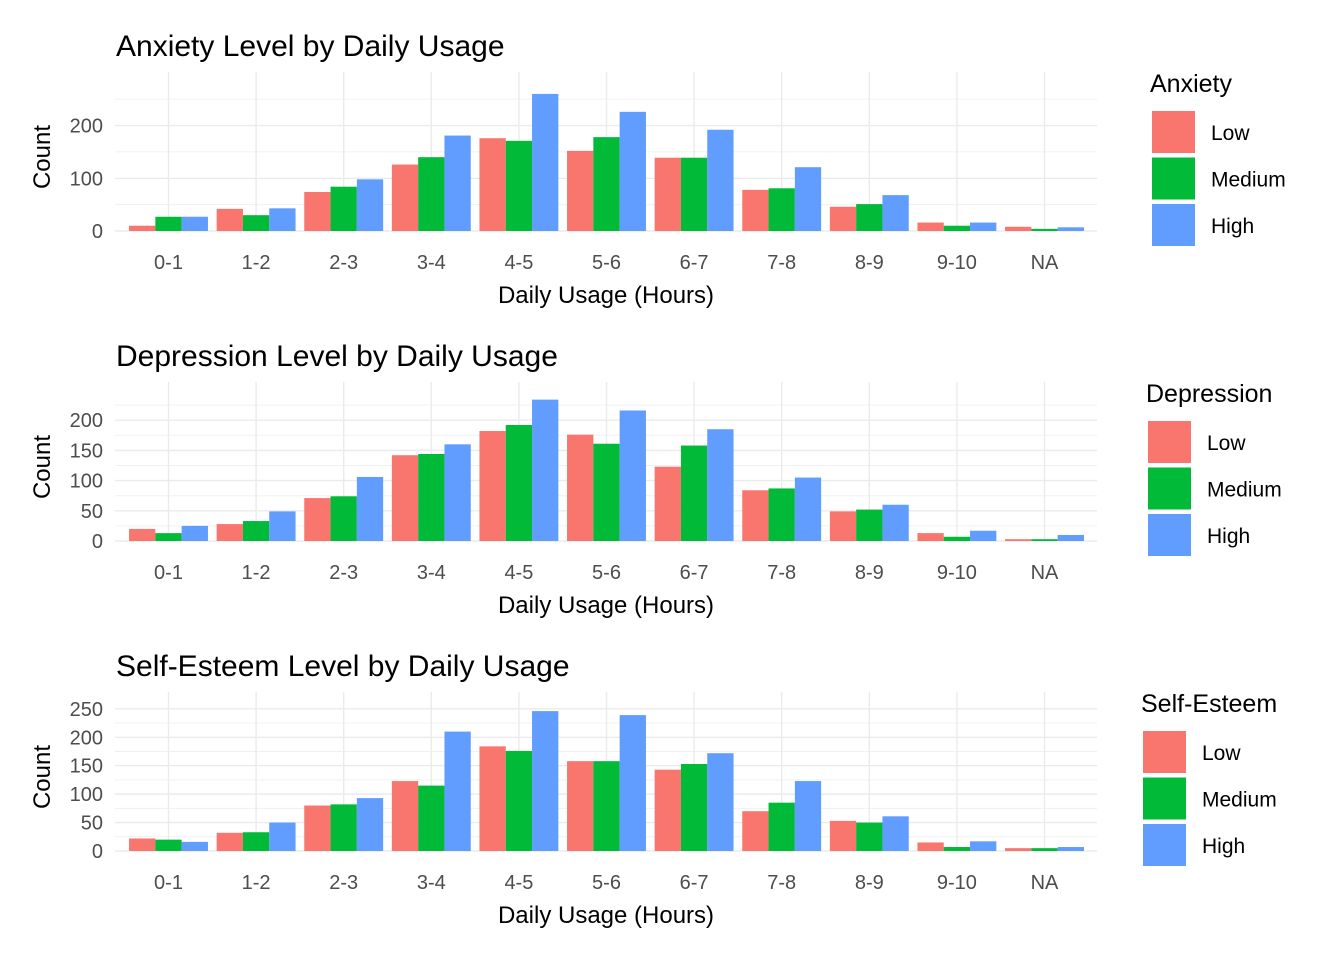 The image size is (1344, 960). Describe the element at coordinates (1209, 704) in the screenshot. I see `legend-title: Self-Esteem` at that location.